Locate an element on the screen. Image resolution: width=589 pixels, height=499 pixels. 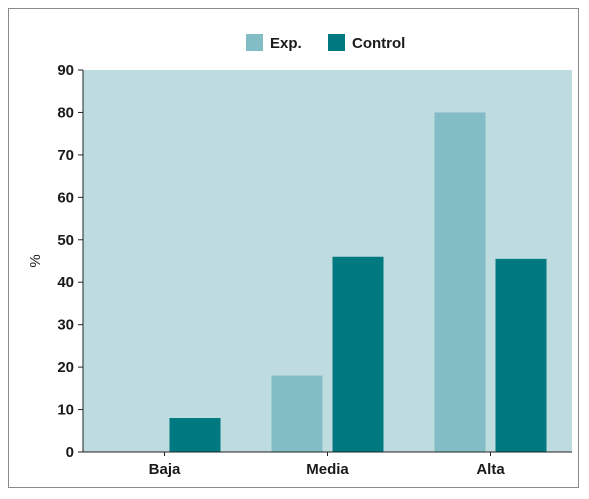
bar-exp-media is located at coordinates (297, 413).